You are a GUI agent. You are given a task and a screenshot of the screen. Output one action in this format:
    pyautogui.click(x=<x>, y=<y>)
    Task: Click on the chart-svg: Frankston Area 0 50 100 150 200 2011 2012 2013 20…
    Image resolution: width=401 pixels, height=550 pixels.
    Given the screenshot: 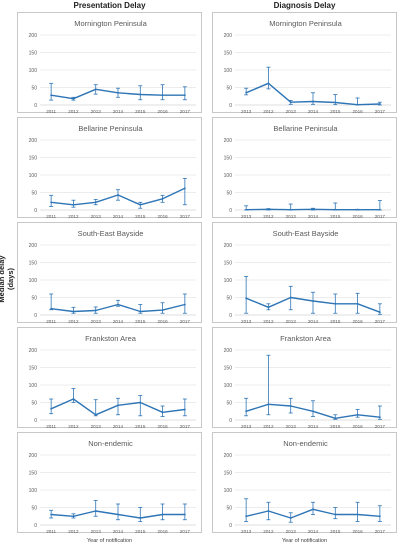 What is the action you would take?
    pyautogui.click(x=112, y=381)
    